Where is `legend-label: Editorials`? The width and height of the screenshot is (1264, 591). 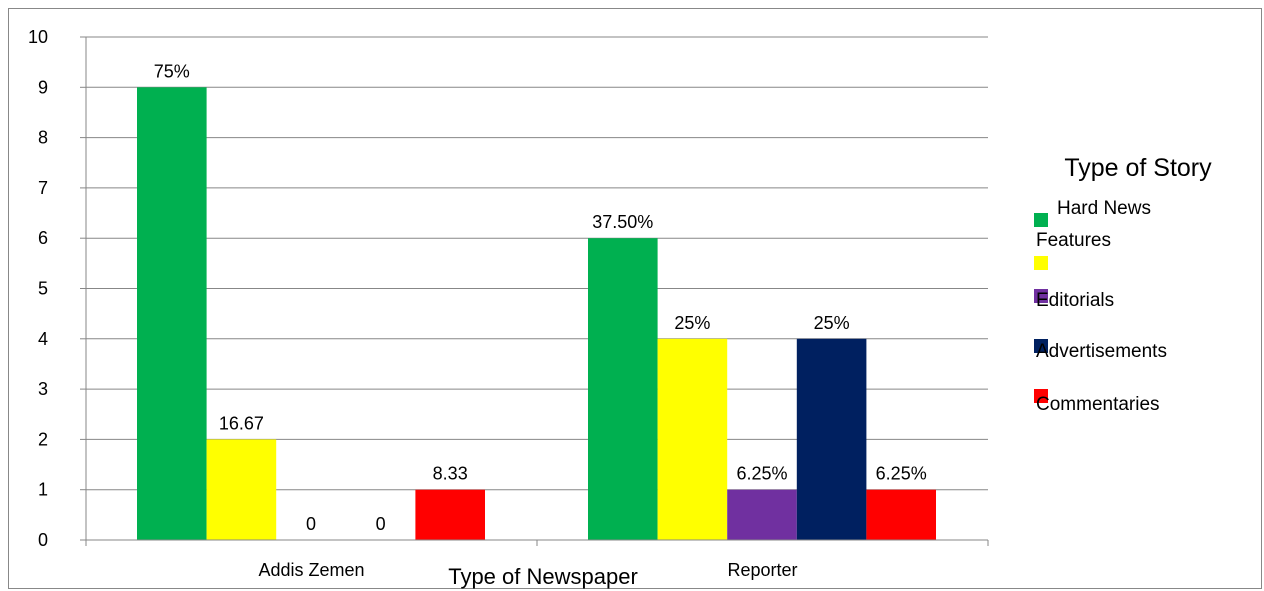 legend-label: Editorials is located at coordinates (1075, 300).